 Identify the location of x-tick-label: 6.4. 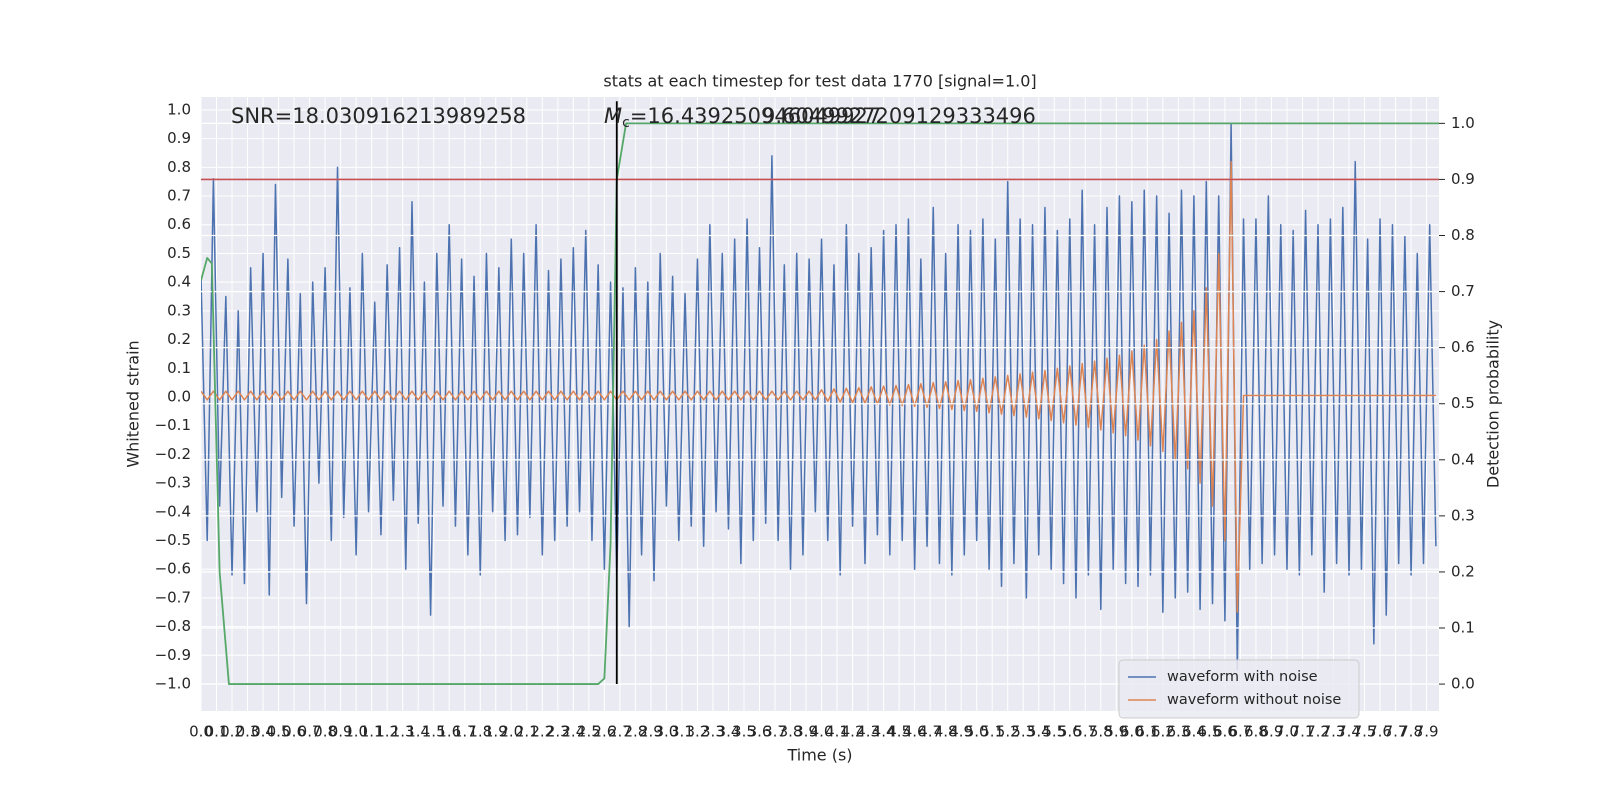
(1194, 732).